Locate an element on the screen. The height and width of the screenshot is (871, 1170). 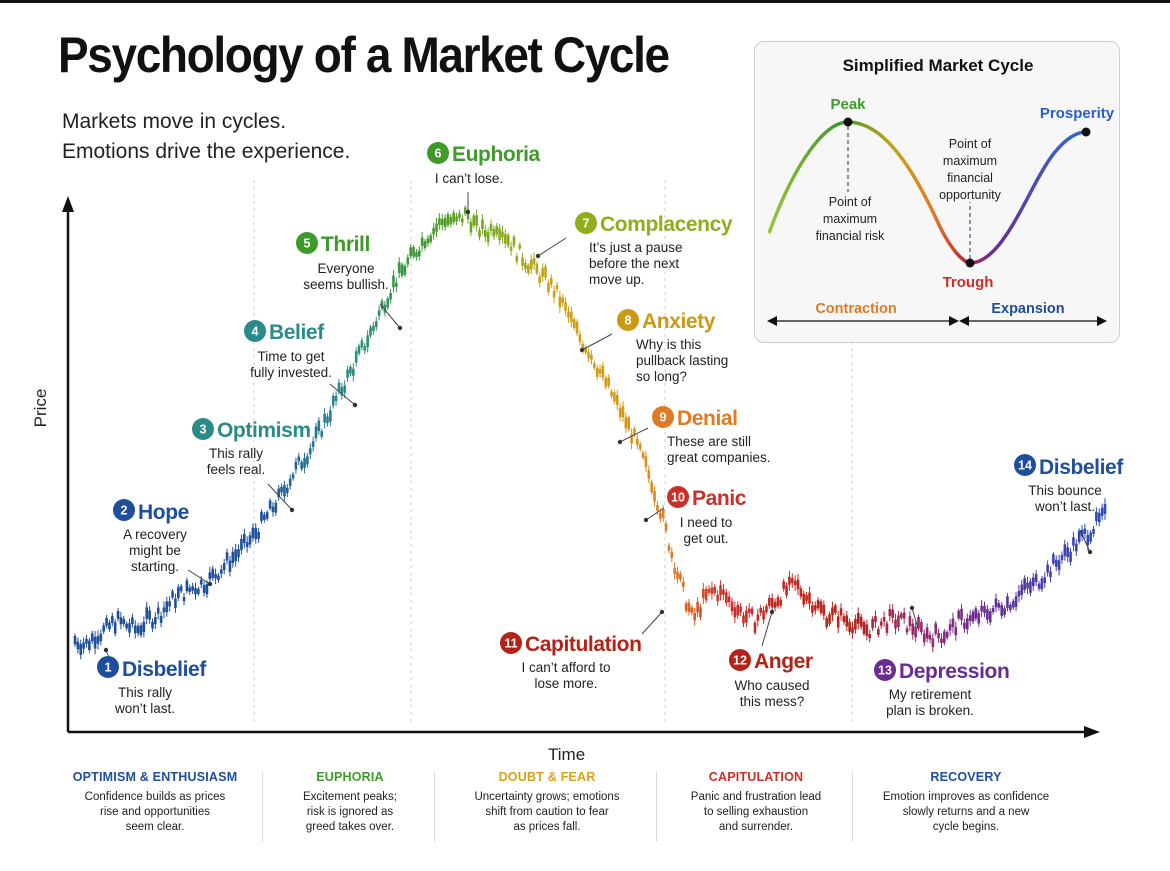
stage-6-annotation: 6 Euphoria I can’t lose. is located at coordinates (484, 178).